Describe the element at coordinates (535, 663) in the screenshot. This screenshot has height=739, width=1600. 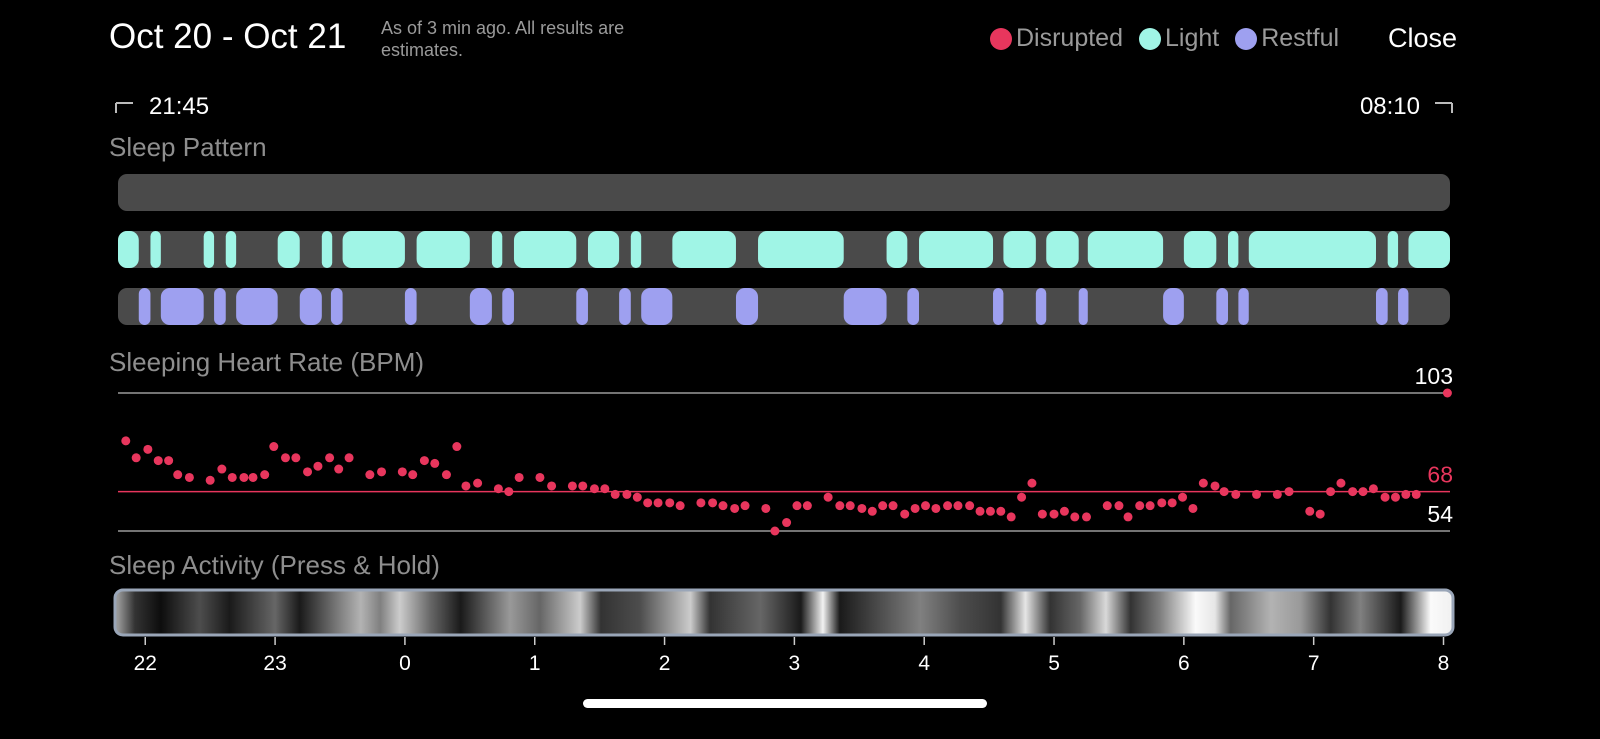
I see `x-tick-label: 1` at that location.